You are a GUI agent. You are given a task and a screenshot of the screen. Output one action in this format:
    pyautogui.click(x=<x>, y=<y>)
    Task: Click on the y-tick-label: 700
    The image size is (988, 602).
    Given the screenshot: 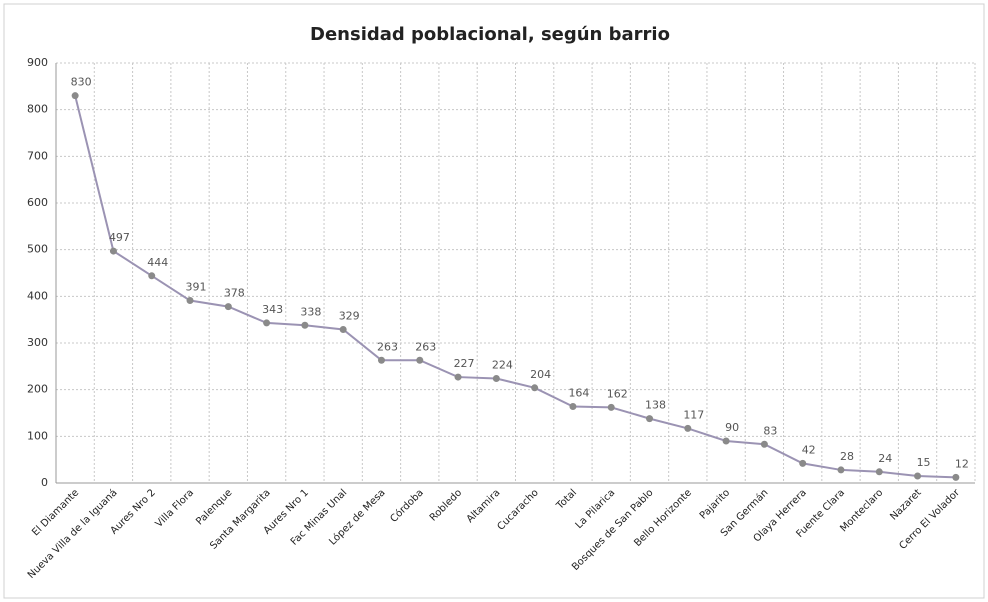 What is the action you would take?
    pyautogui.click(x=37, y=155)
    